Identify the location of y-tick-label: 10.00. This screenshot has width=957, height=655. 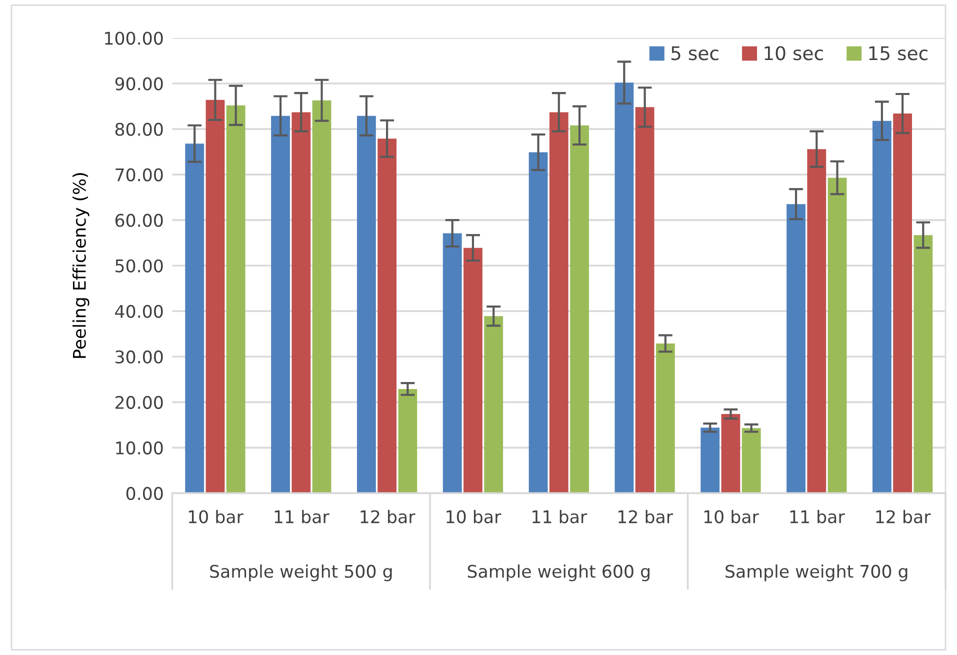
(139, 448).